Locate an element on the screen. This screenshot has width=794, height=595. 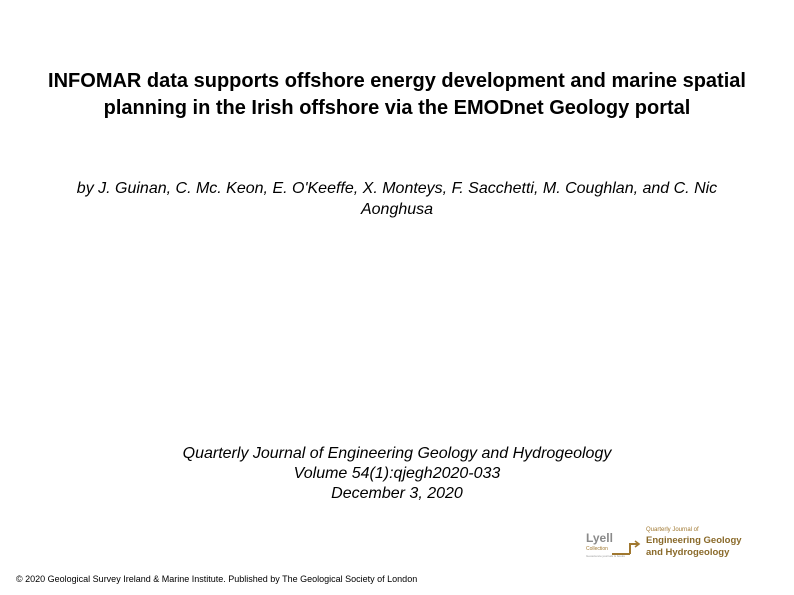
lyell-tagline: Geoscience journals & books is located at coordinates (605, 556).